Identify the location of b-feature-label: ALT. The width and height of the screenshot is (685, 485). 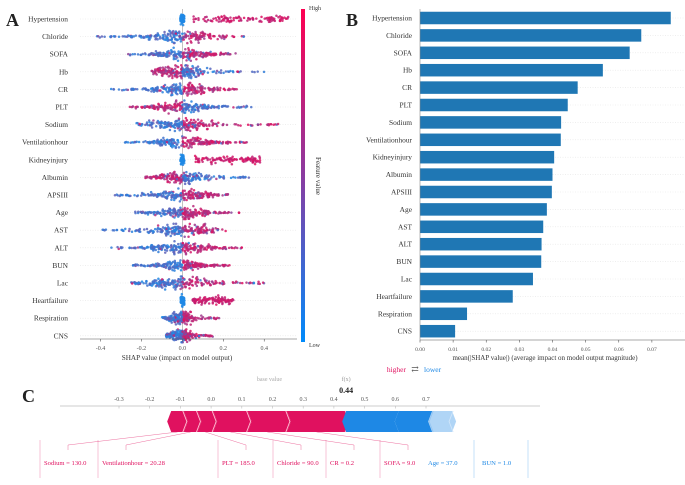
(405, 244).